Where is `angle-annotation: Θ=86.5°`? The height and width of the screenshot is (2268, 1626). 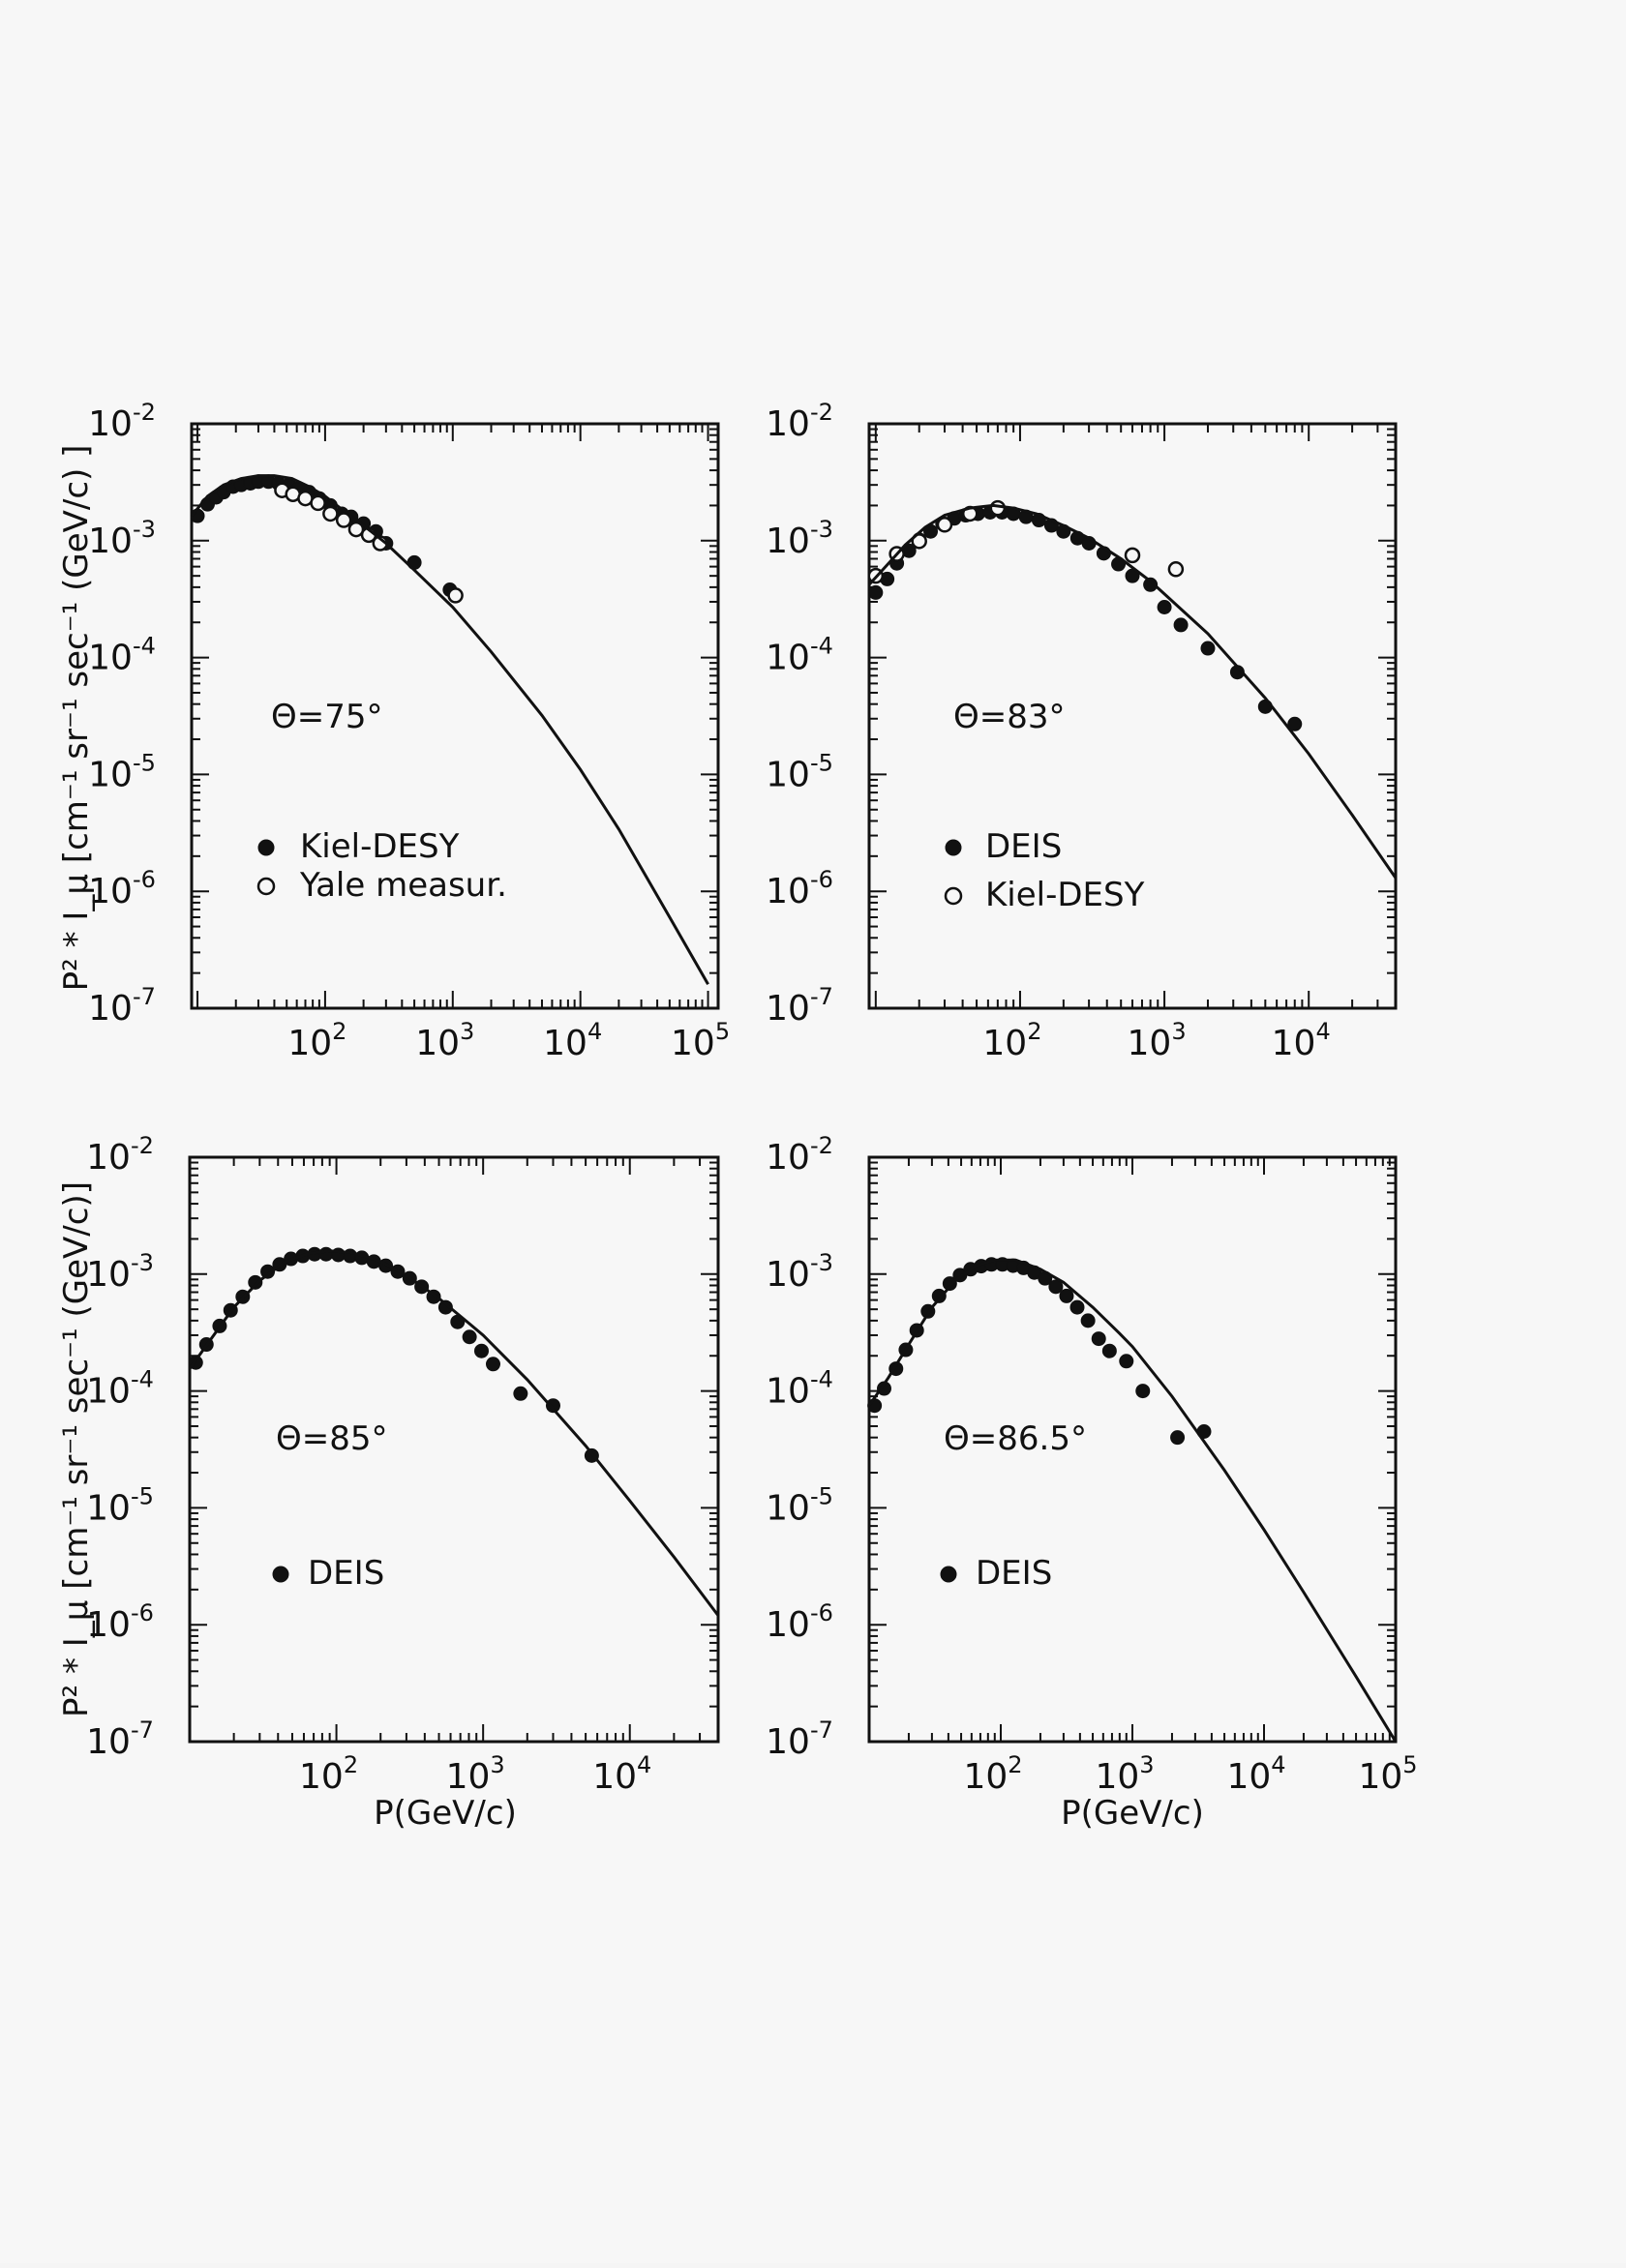 angle-annotation: Θ=86.5° is located at coordinates (1015, 1438).